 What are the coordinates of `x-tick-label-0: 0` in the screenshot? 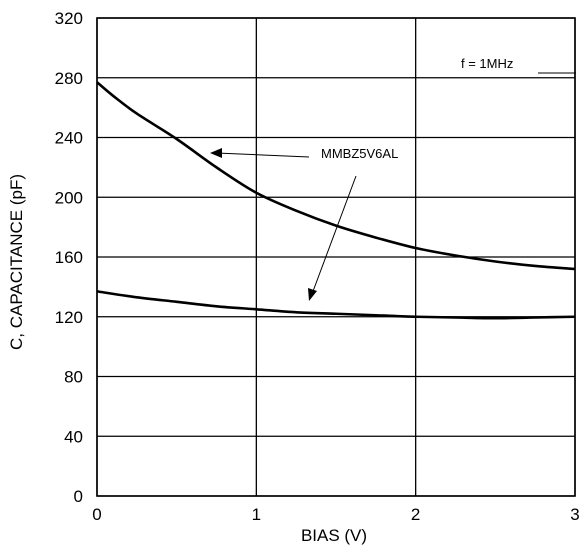 It's located at (96, 514).